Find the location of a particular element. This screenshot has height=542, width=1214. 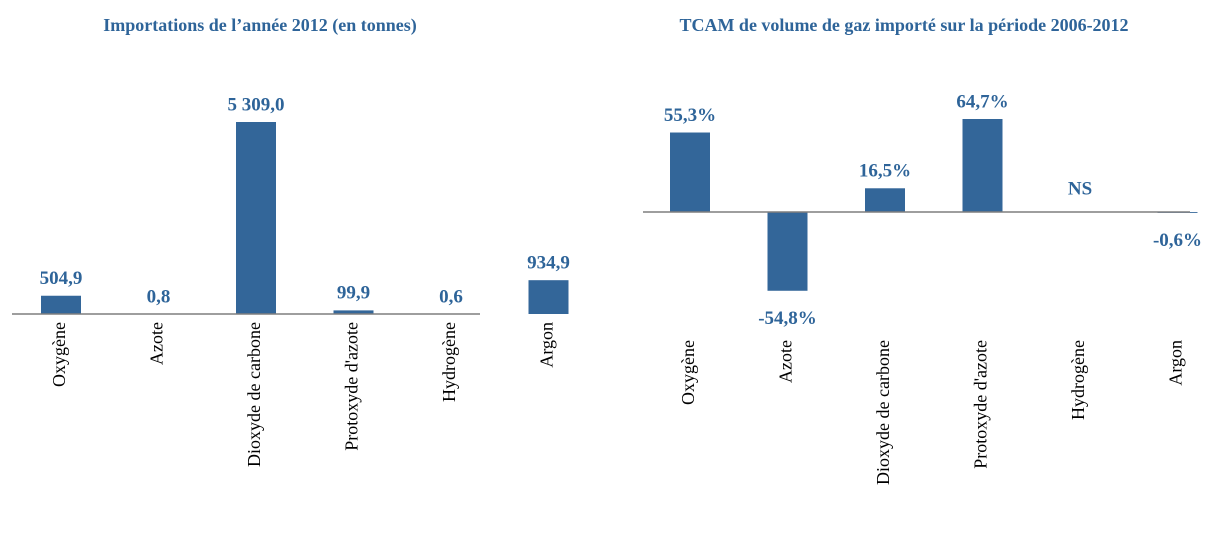

value-label: -54,8% is located at coordinates (787, 318).